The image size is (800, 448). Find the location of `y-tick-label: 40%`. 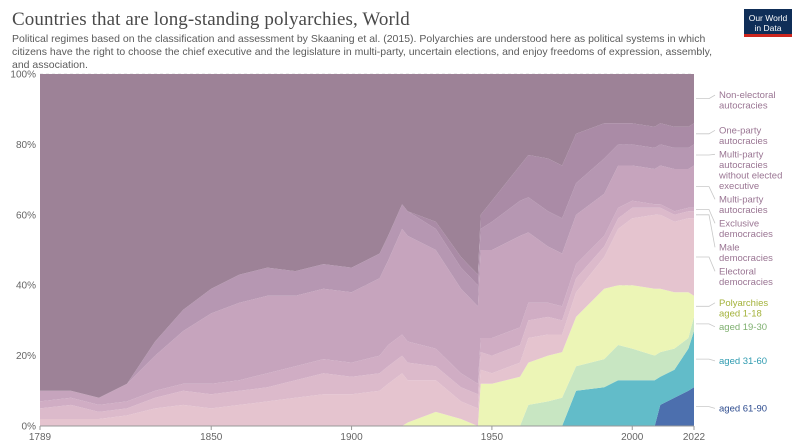

y-tick-label: 40% is located at coordinates (26, 286).